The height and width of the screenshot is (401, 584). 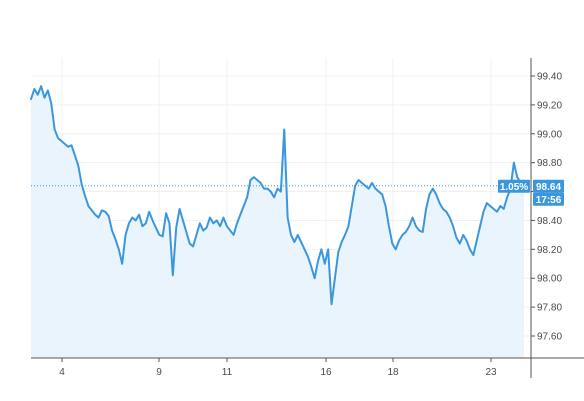 What do you see at coordinates (227, 372) in the screenshot?
I see `time-tick-label: 11` at bounding box center [227, 372].